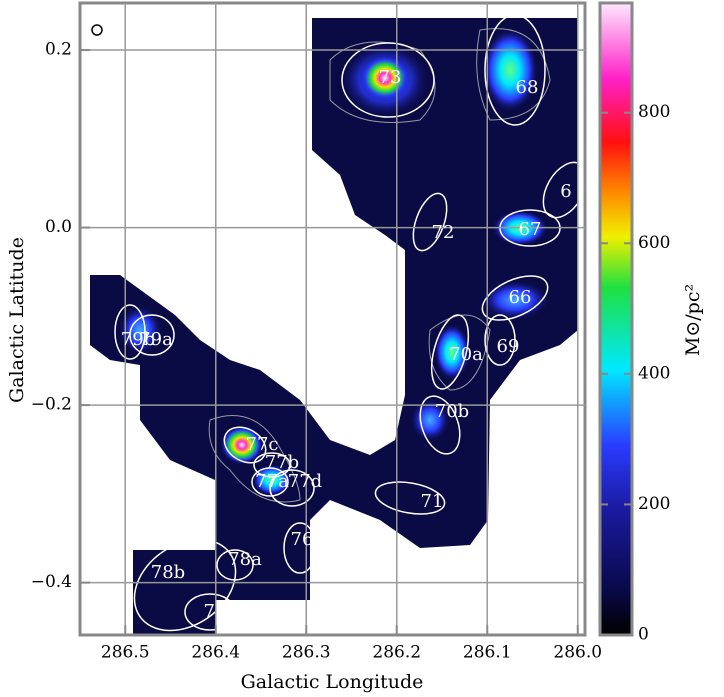 The image size is (724, 697). What do you see at coordinates (17, 320) in the screenshot?
I see `y-axis-label: Galactic Latitude` at bounding box center [17, 320].